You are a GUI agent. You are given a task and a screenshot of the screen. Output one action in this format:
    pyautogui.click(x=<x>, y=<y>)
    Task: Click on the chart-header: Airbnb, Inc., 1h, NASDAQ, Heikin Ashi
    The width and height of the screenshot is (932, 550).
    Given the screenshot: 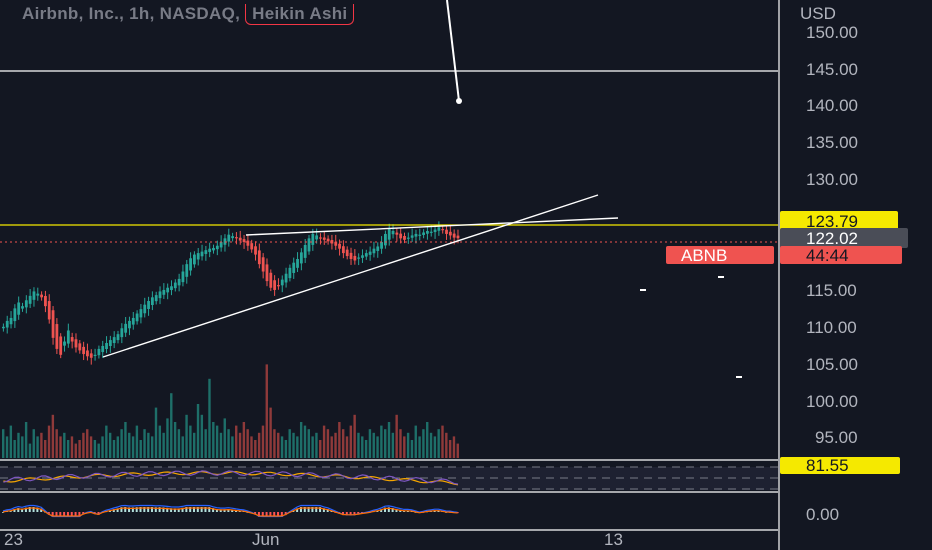 What is the action you would take?
    pyautogui.click(x=188, y=14)
    